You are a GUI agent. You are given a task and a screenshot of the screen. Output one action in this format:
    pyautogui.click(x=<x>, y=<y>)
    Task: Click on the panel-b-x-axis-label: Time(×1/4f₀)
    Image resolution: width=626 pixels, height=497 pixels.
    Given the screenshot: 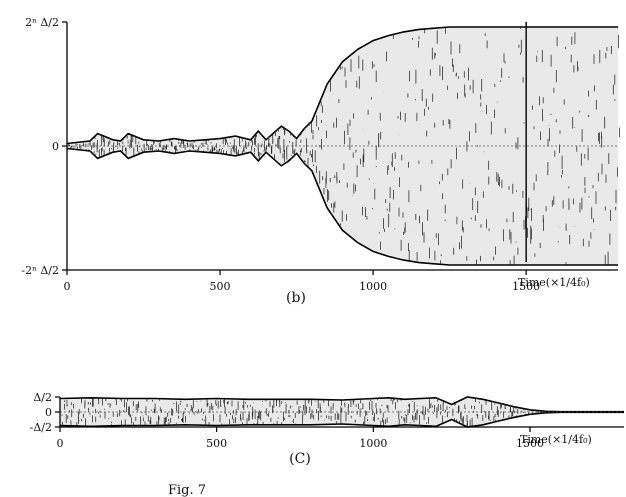 What is the action you would take?
    pyautogui.click(x=554, y=282)
    